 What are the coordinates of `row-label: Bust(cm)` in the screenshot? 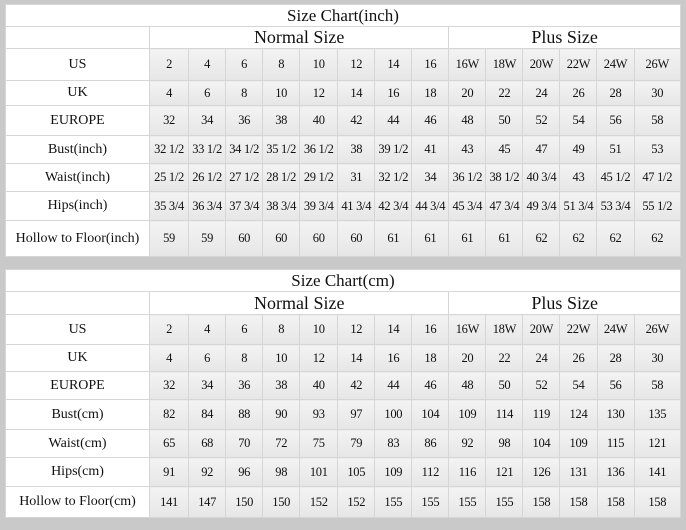 It's located at (77, 414).